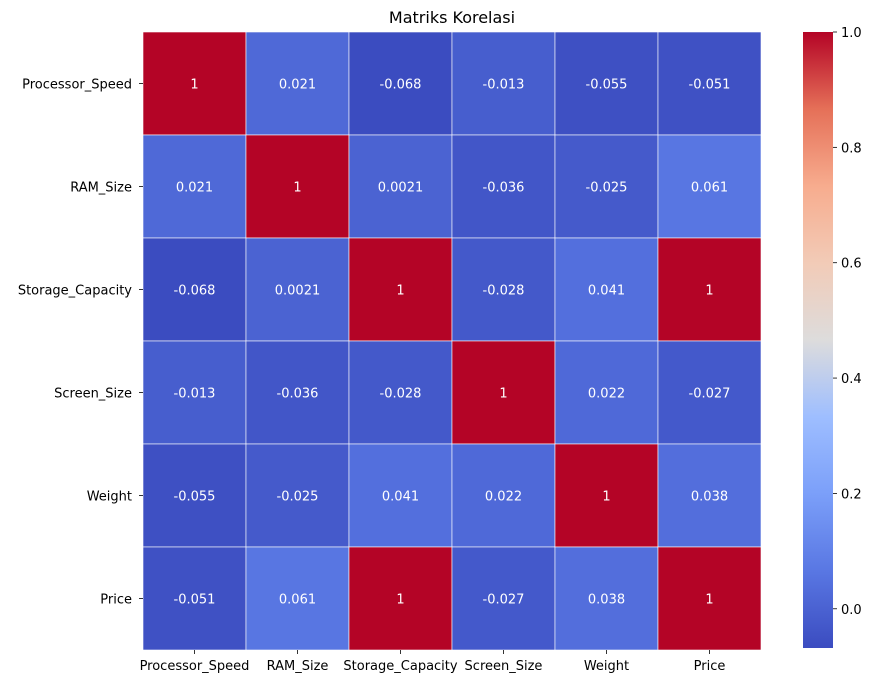  What do you see at coordinates (606, 666) in the screenshot?
I see `x-tick-label: Weight` at bounding box center [606, 666].